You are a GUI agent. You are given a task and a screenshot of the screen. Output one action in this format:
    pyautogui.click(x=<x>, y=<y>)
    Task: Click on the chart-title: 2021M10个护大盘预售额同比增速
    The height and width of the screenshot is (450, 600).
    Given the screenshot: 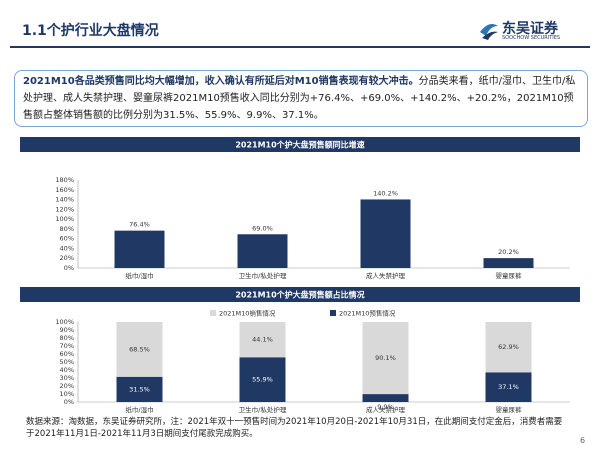 What is the action you would take?
    pyautogui.click(x=299, y=145)
    